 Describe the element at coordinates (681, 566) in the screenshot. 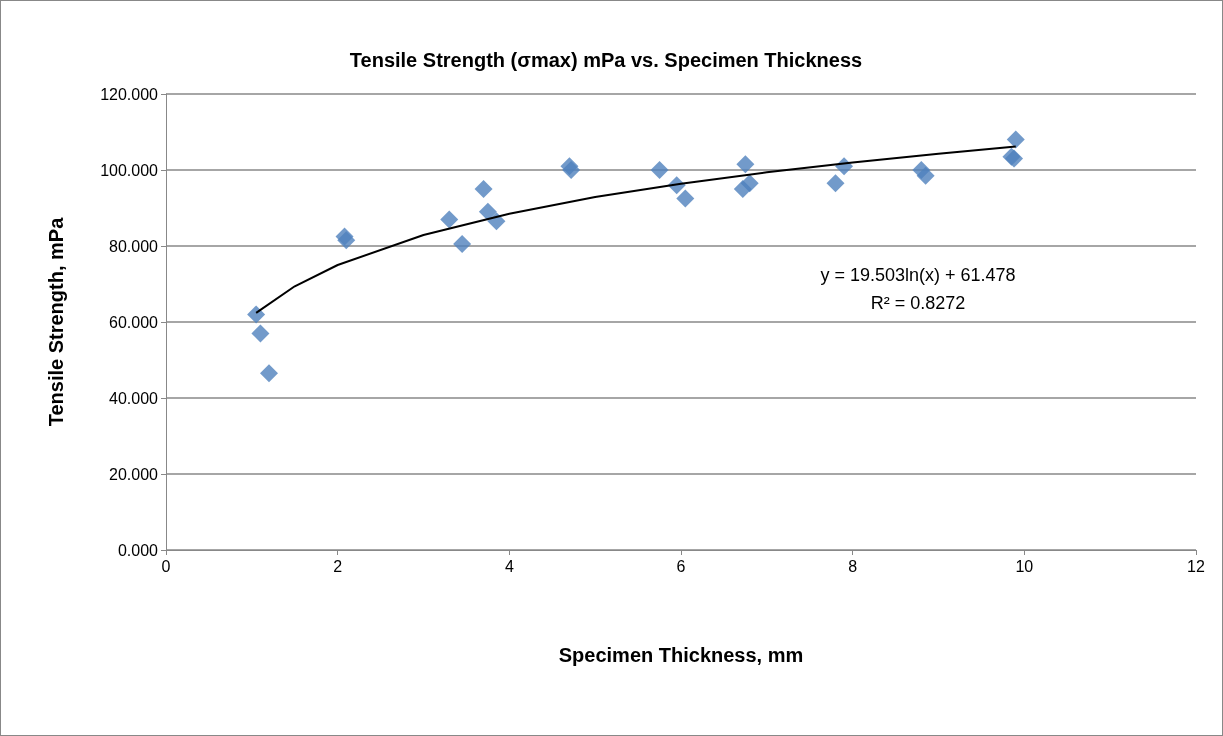

I see `x-tick-label: 6` at that location.